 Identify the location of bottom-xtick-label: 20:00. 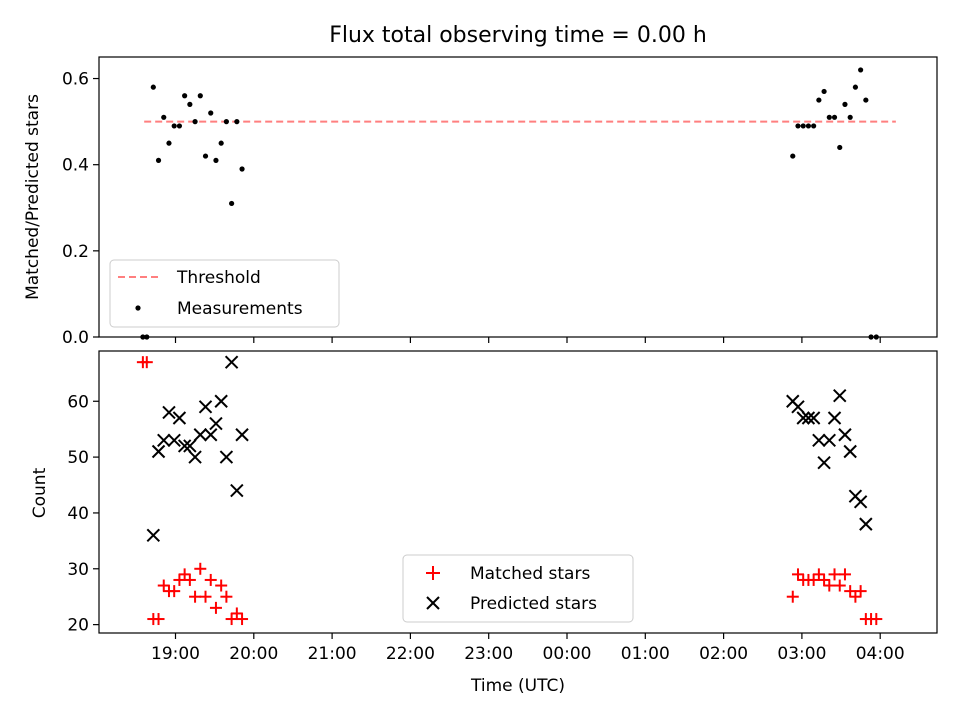
(253, 654).